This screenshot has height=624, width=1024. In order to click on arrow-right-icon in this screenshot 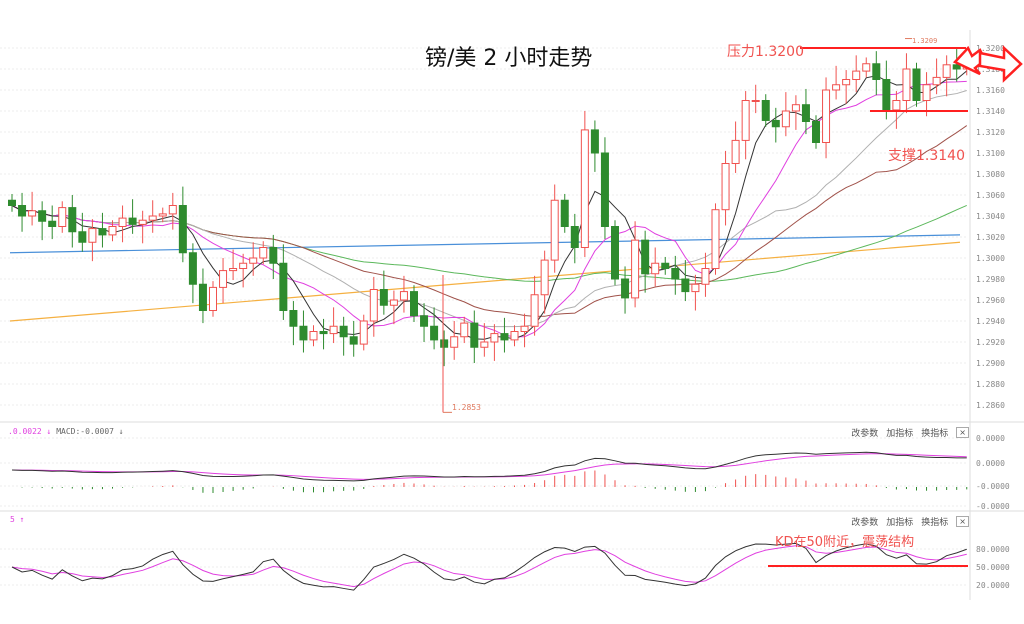, I will do `click(1000, 64)`.